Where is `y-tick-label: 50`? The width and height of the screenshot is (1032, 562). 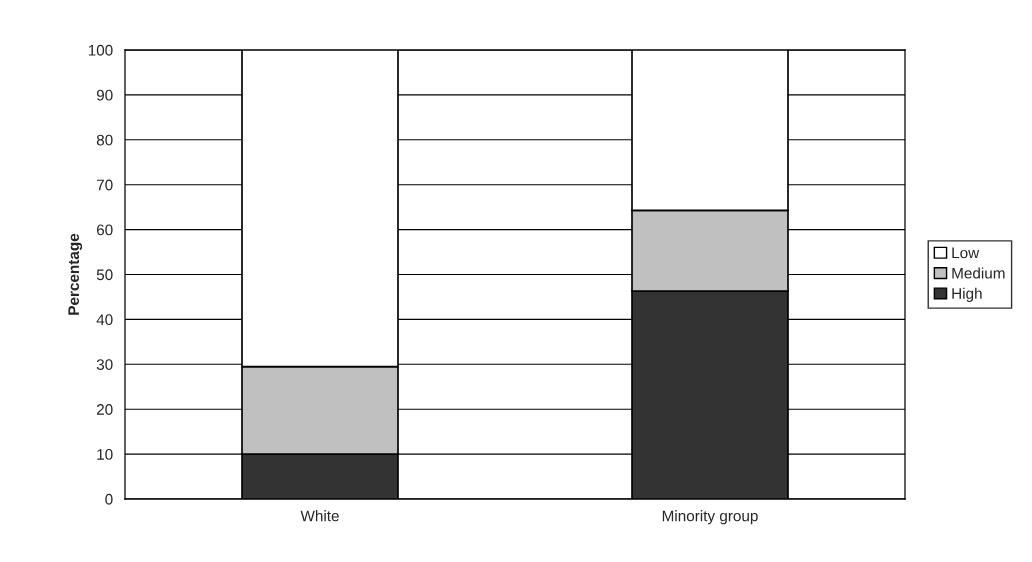 y-tick-label: 50 is located at coordinates (104, 275).